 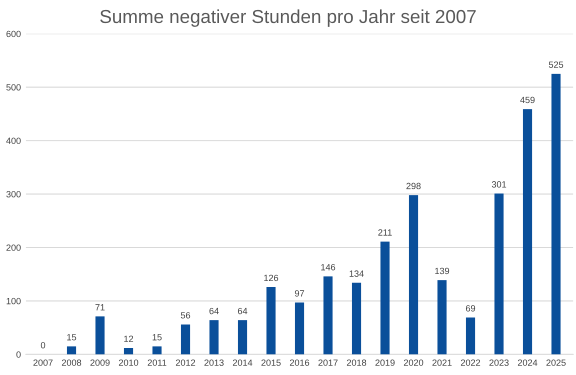 I want to click on data-label: 459, so click(x=527, y=100).